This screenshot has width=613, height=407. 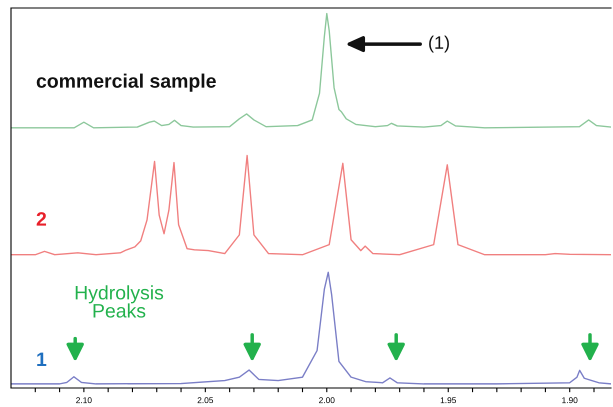 What do you see at coordinates (41, 219) in the screenshot?
I see `series-label: 2` at bounding box center [41, 219].